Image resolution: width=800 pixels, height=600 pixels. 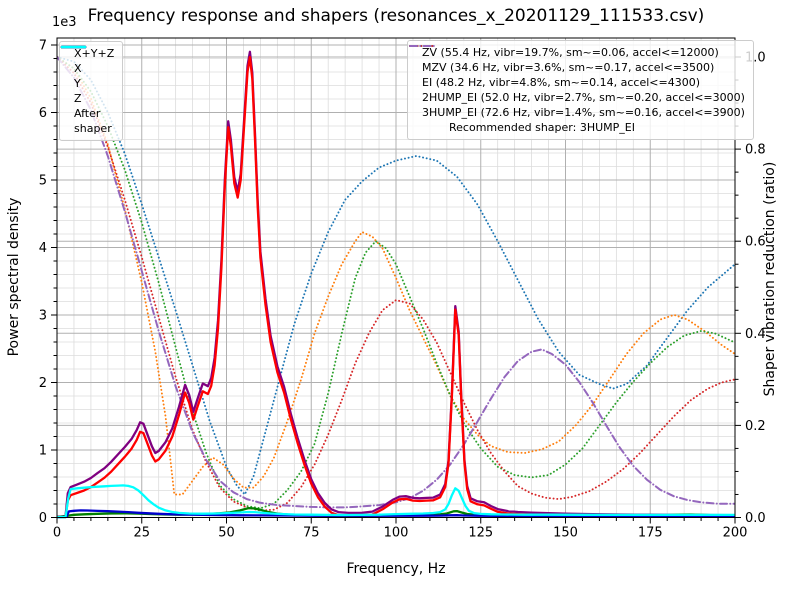 I want to click on y-axis-left-label: Power spectral density, so click(x=14, y=277).